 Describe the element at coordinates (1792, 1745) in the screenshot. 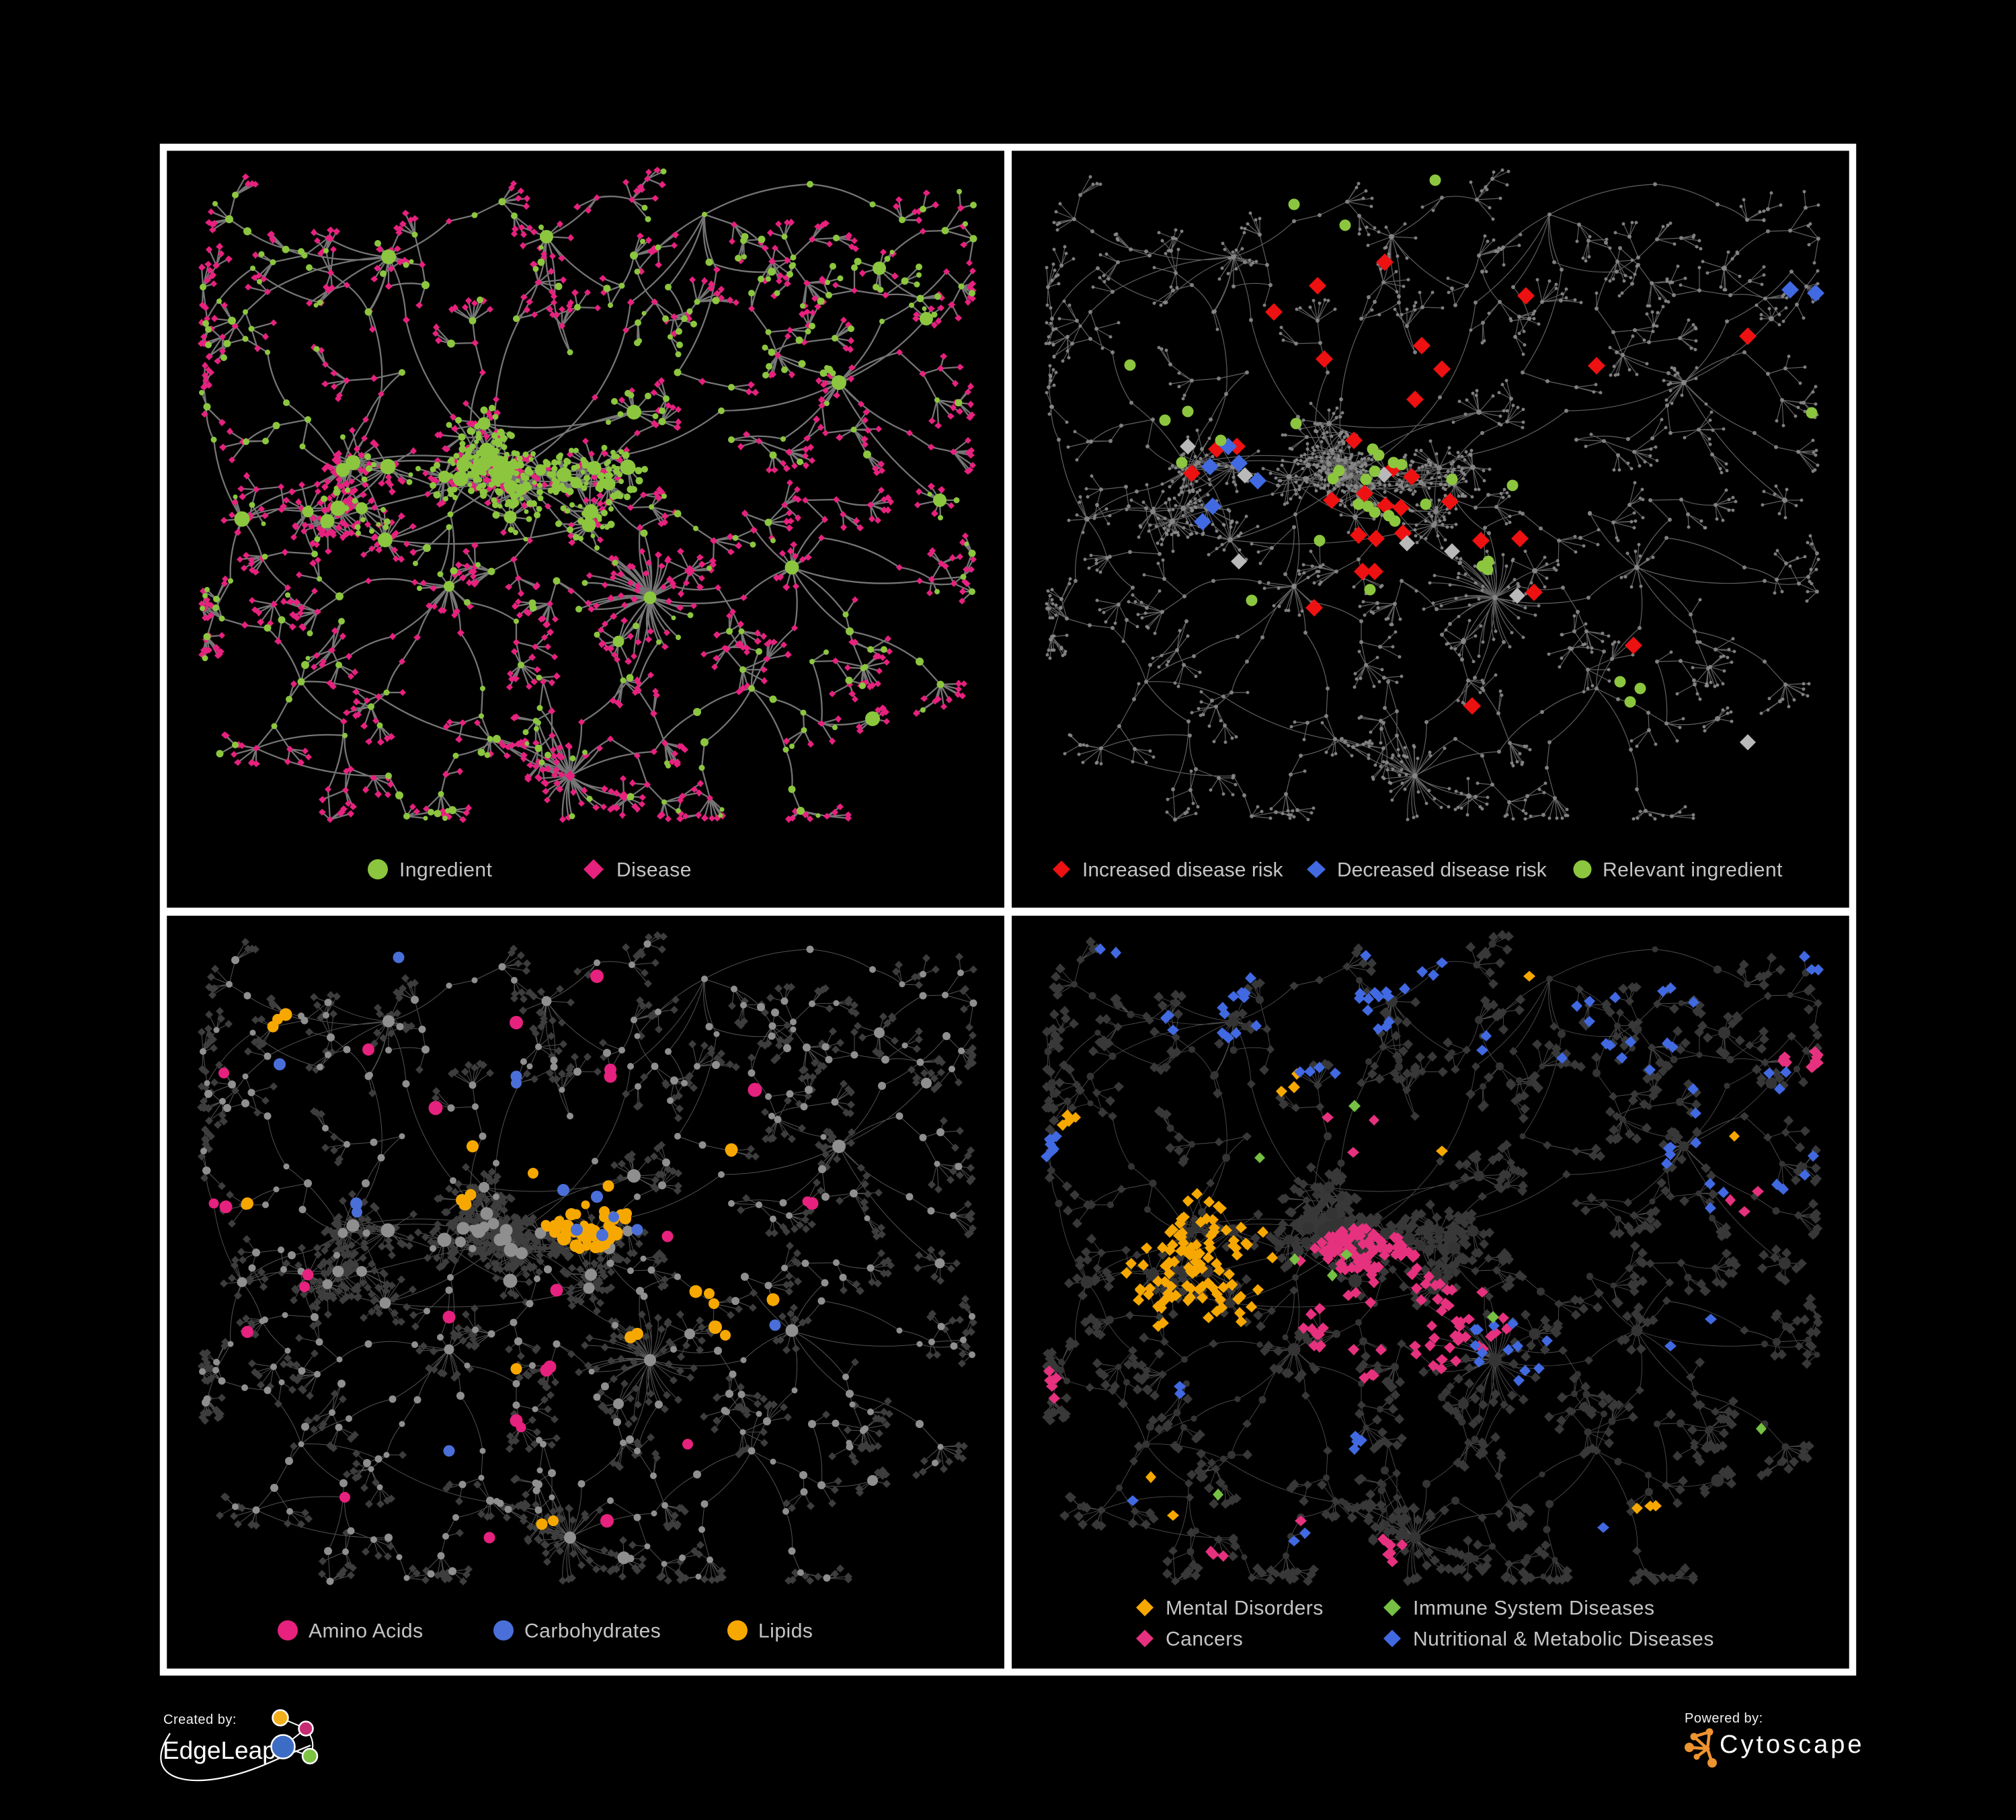

I see `svg-text: Cytoscape` at that location.